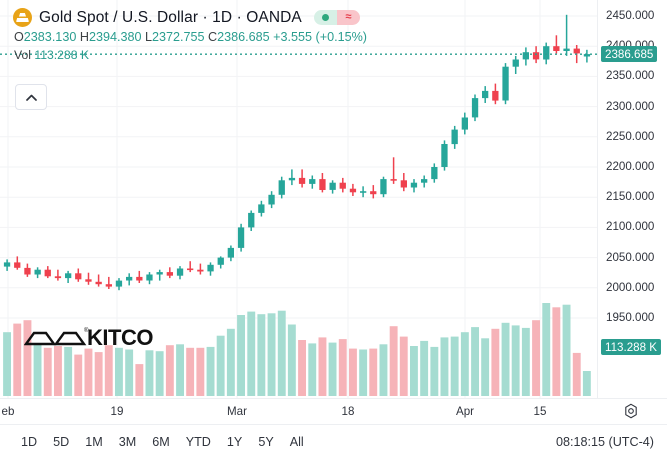 The width and height of the screenshot is (667, 458). Describe the element at coordinates (148, 37) in the screenshot. I see `low-label: L` at that location.